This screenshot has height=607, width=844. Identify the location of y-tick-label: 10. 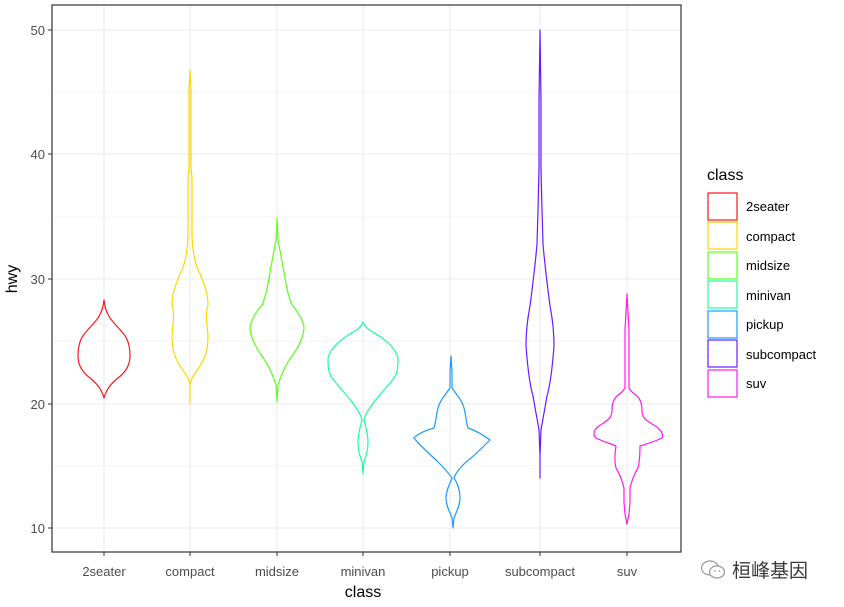
(38, 528).